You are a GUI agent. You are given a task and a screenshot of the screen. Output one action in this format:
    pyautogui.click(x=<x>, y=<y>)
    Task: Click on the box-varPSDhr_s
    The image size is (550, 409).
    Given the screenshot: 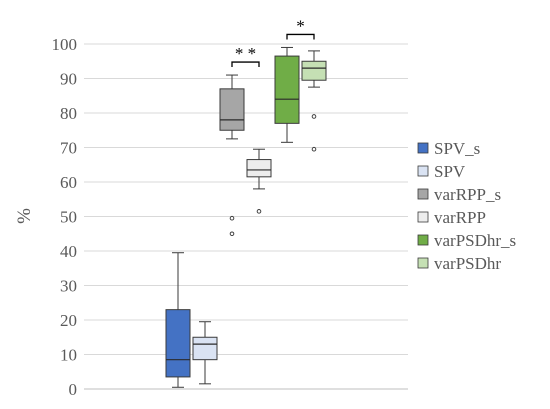 What is the action you would take?
    pyautogui.click(x=287, y=94)
    